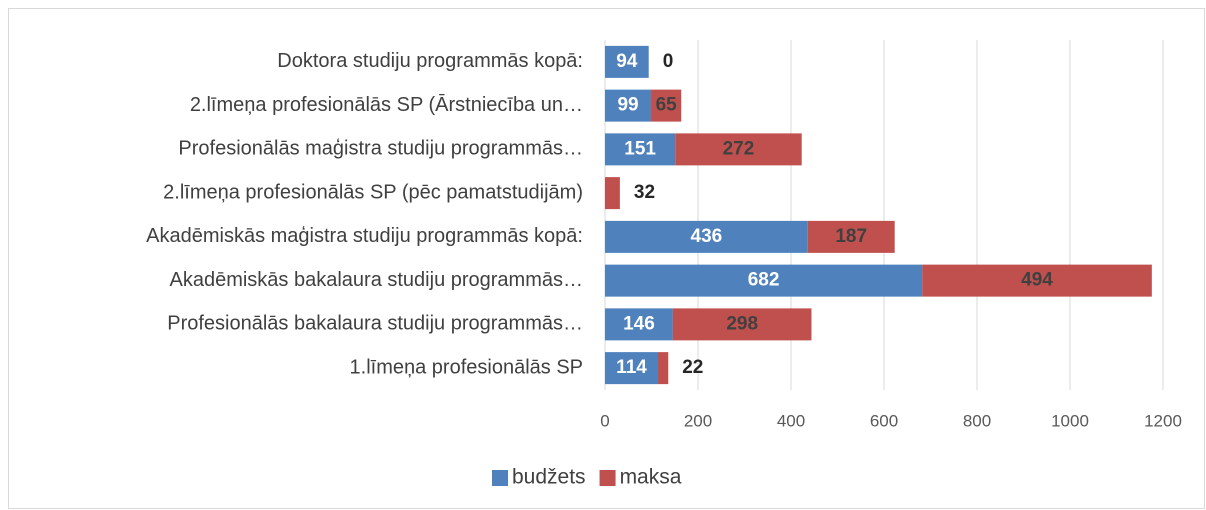  Describe the element at coordinates (604, 420) in the screenshot. I see `x-tick-label: 0` at that location.